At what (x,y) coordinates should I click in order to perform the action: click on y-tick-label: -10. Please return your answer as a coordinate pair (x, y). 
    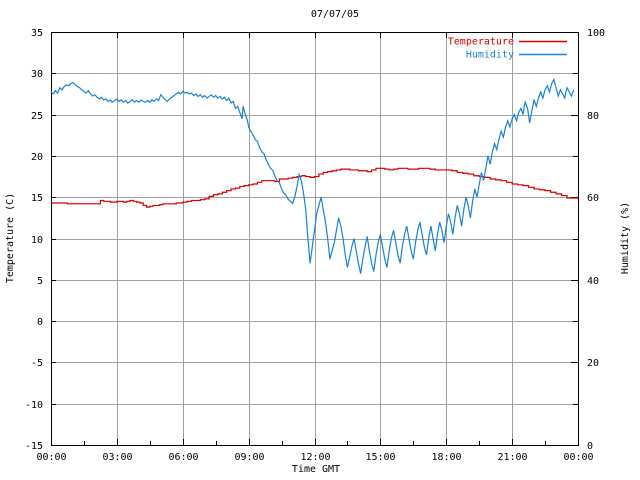
    Looking at the image, I should click on (34, 405).